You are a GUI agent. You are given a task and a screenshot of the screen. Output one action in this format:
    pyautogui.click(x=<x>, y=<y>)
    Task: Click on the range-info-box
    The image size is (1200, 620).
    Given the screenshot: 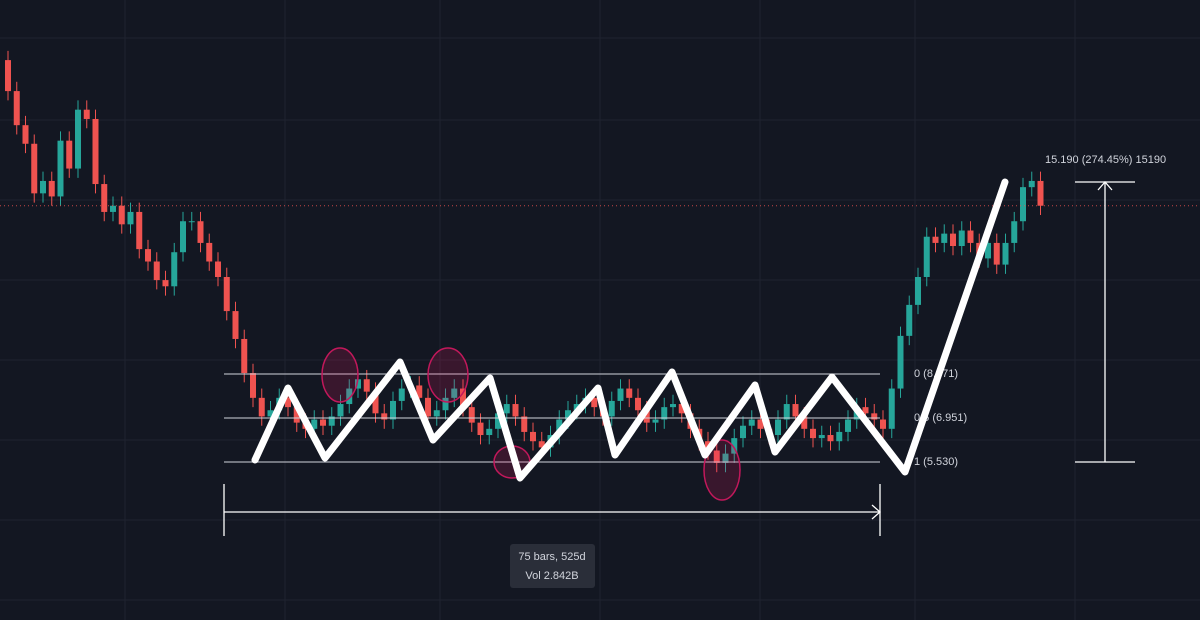 What is the action you would take?
    pyautogui.click(x=552, y=566)
    